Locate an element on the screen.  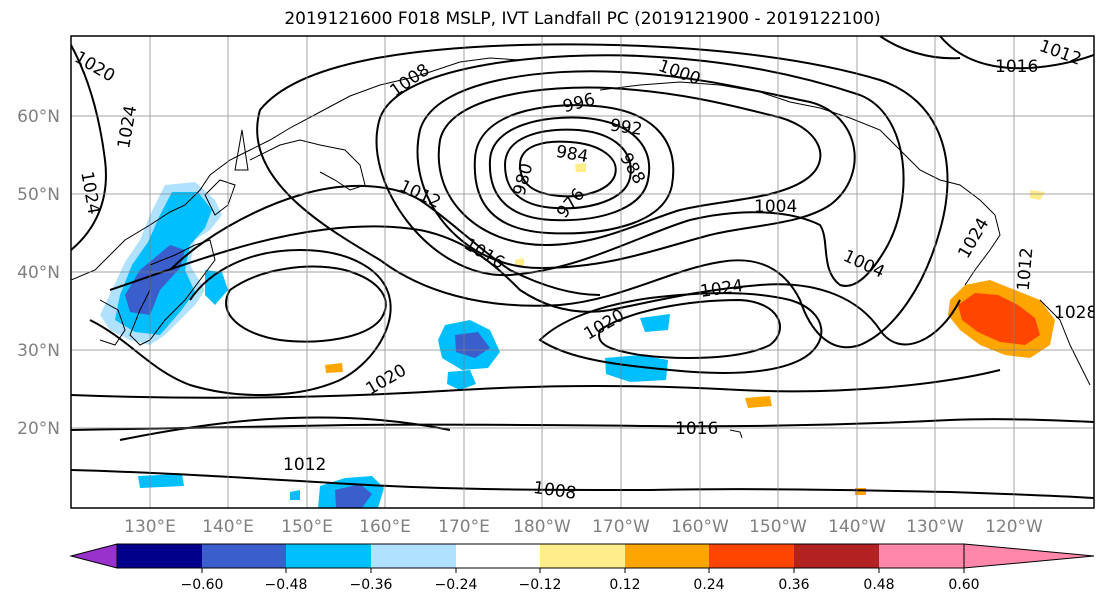
lon-label: 160°E is located at coordinates (385, 527).